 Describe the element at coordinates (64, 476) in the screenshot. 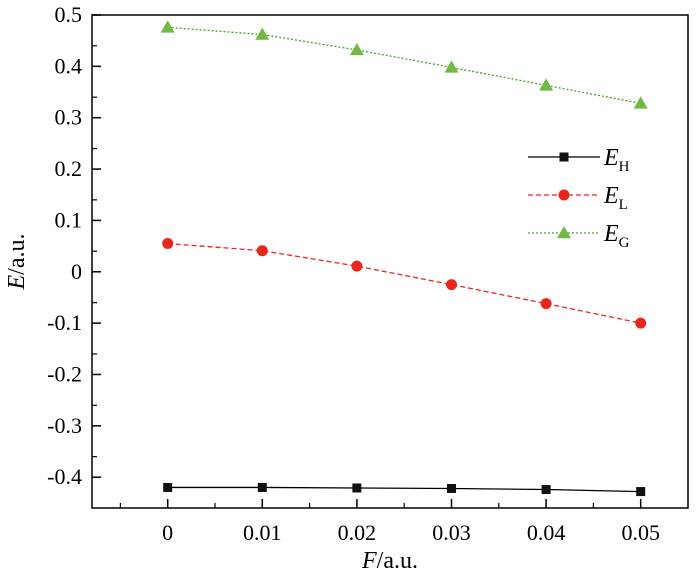

I see `y-tick-label: -0.4` at that location.